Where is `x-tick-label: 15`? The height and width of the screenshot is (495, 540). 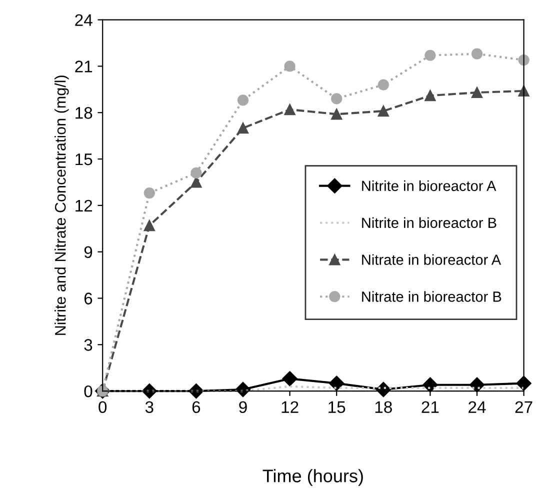
x-tick-label: 15 is located at coordinates (337, 407).